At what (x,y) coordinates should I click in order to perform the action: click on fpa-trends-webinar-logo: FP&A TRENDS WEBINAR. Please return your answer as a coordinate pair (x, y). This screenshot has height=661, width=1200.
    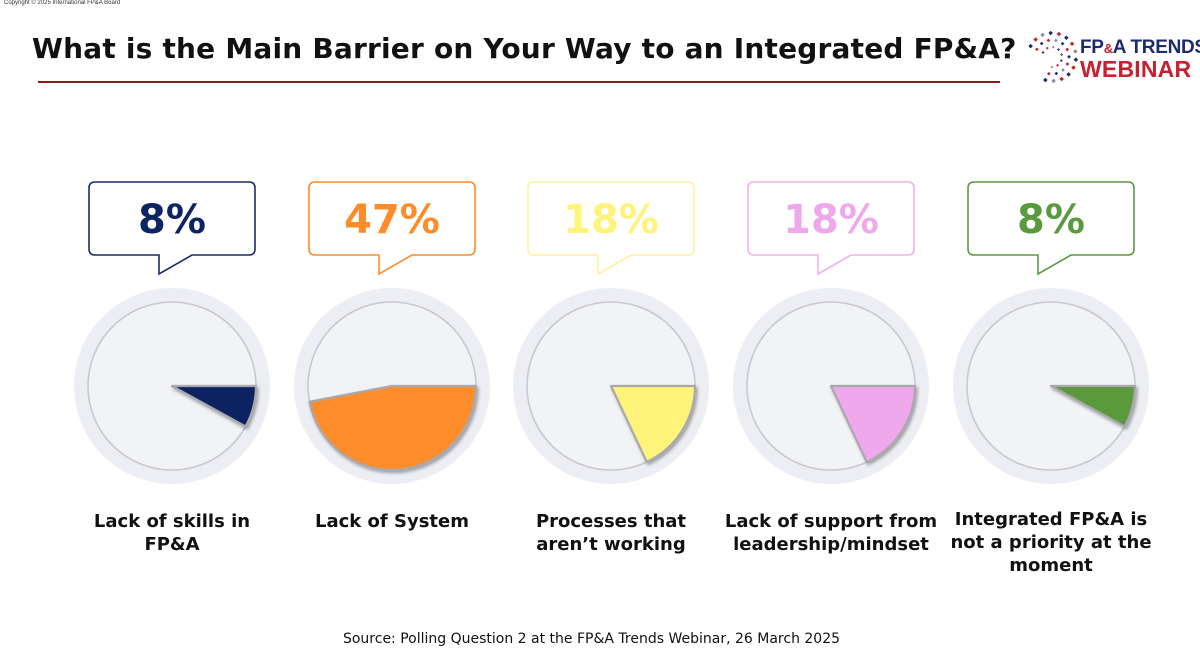
    Looking at the image, I should click on (1112, 57).